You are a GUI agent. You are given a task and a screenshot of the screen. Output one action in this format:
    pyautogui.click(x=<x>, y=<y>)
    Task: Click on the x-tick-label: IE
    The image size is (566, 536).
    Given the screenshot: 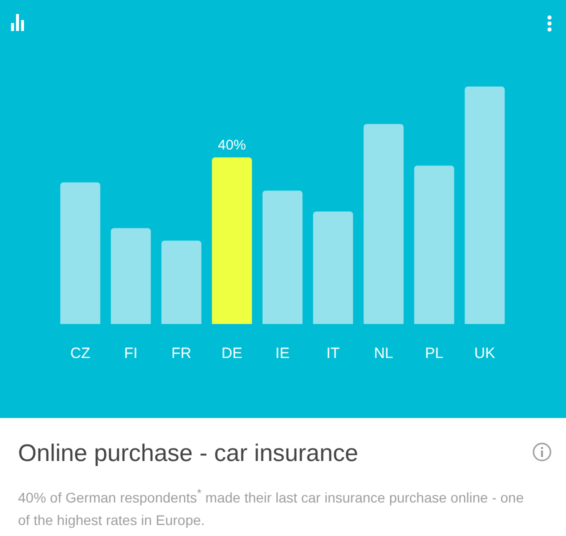 What is the action you would take?
    pyautogui.click(x=282, y=353)
    